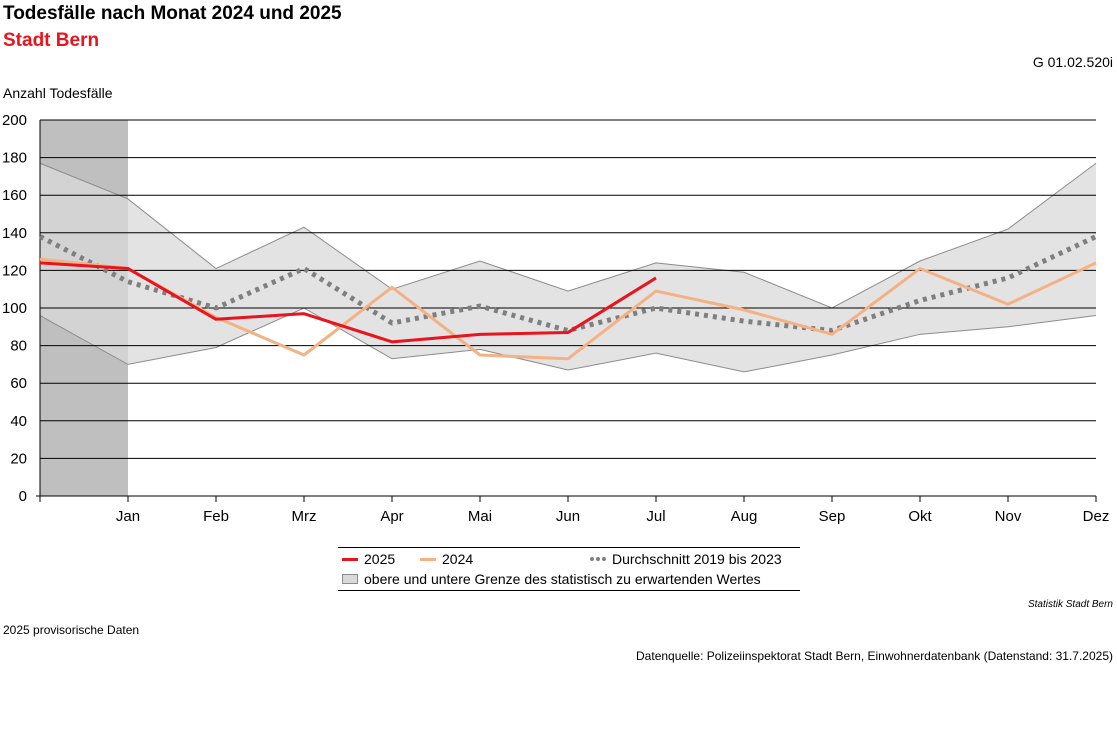 This screenshot has height=729, width=1117. What do you see at coordinates (14, 120) in the screenshot?
I see `y-tick-label-200: 200` at bounding box center [14, 120].